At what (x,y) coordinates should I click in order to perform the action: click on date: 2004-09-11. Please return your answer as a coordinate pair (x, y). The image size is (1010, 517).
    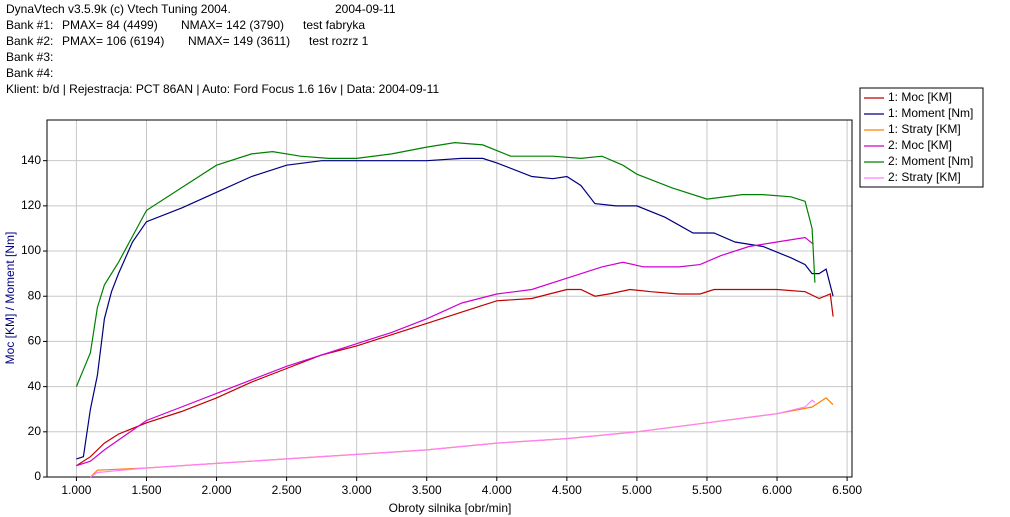
    Looking at the image, I should click on (365, 9).